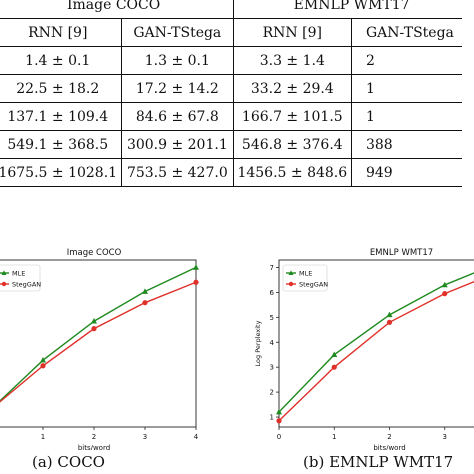 This screenshot has height=474, width=474. Describe the element at coordinates (61, 116) in the screenshot. I see `table-cell: 137.1 ± 109.4` at that location.